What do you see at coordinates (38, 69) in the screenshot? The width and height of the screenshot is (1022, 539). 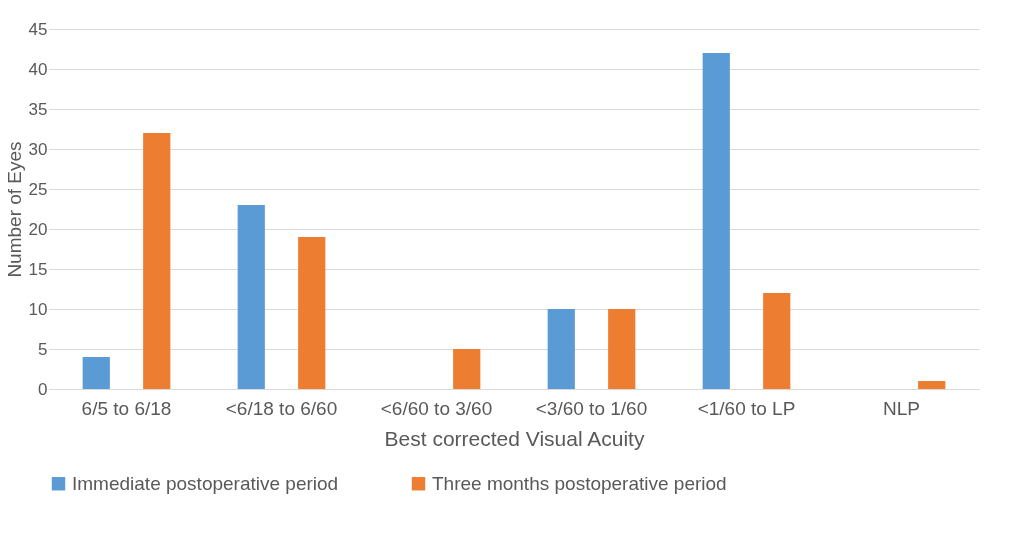 I see `y-tick-label: 40` at bounding box center [38, 69].